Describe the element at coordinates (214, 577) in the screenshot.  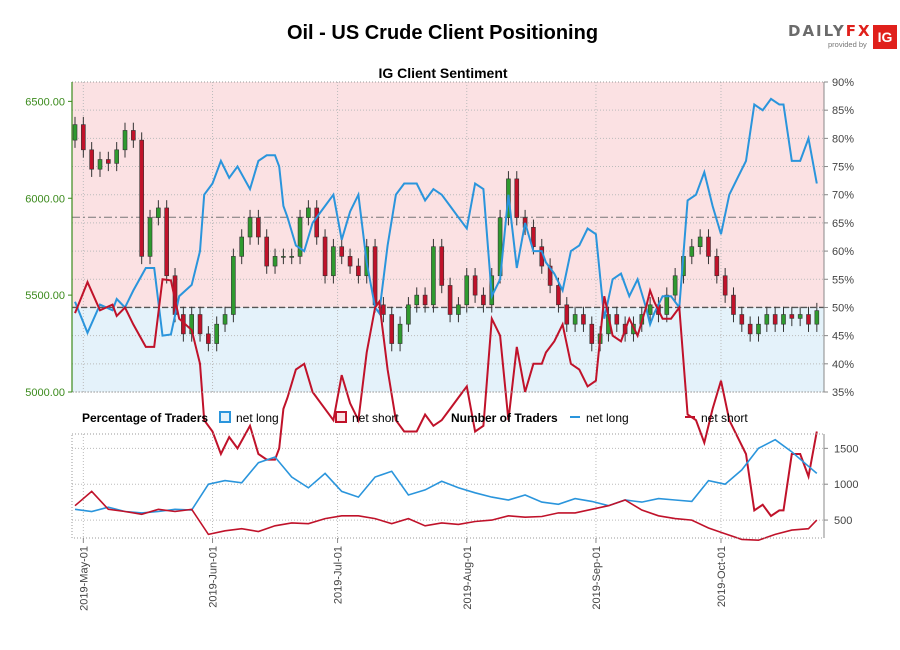
I see `date-tick-label: 2019-Jun-01` at that location.